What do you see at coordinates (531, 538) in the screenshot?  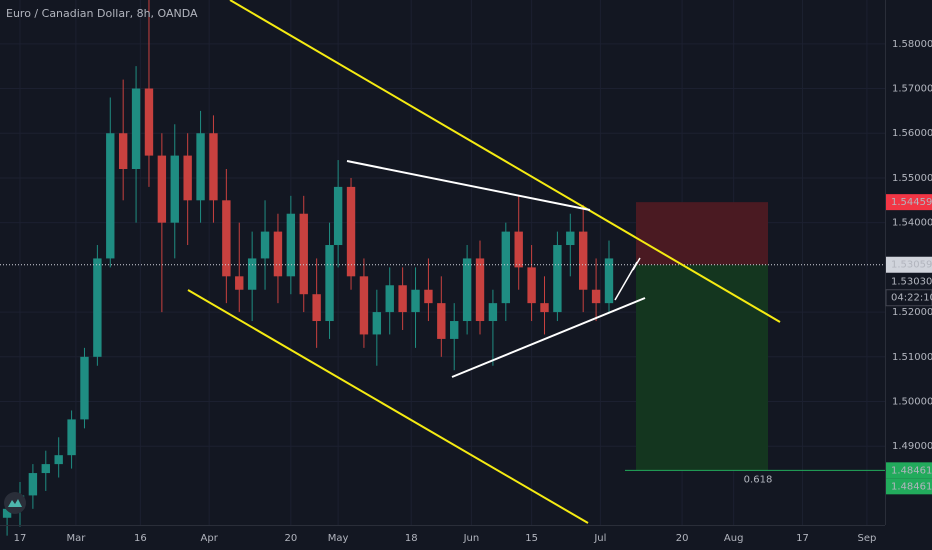 I see `x-tick-label: 15` at bounding box center [531, 538].